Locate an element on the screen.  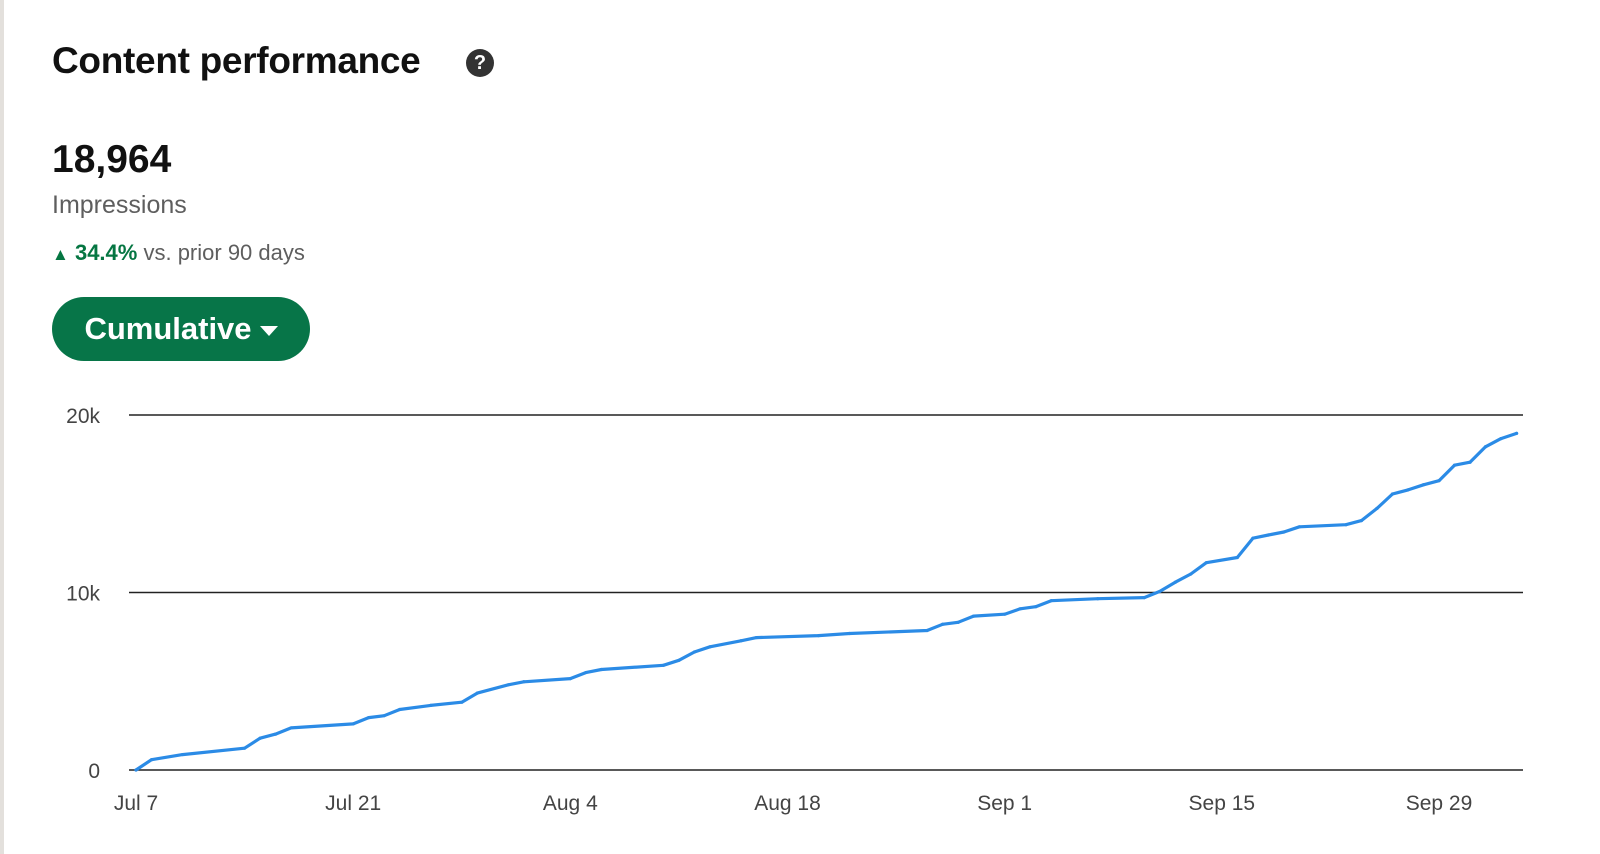
cumulative-dropdown-button: Cumulative is located at coordinates (181, 329).